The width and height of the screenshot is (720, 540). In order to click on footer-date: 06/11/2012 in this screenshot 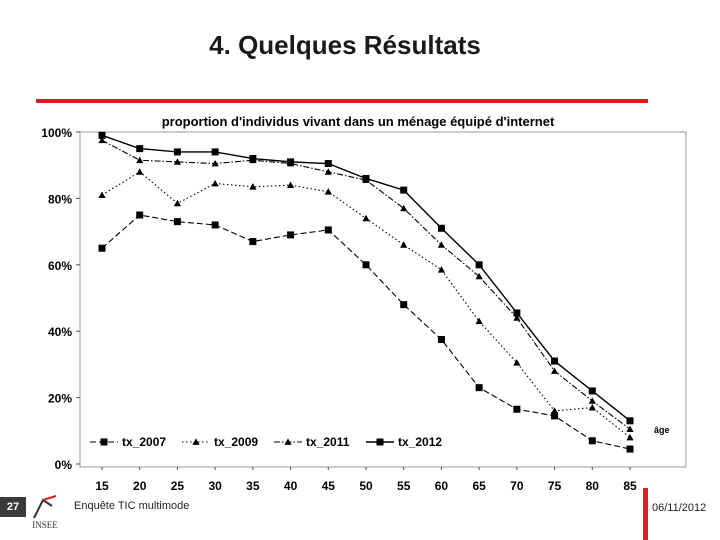, I will do `click(679, 508)`.